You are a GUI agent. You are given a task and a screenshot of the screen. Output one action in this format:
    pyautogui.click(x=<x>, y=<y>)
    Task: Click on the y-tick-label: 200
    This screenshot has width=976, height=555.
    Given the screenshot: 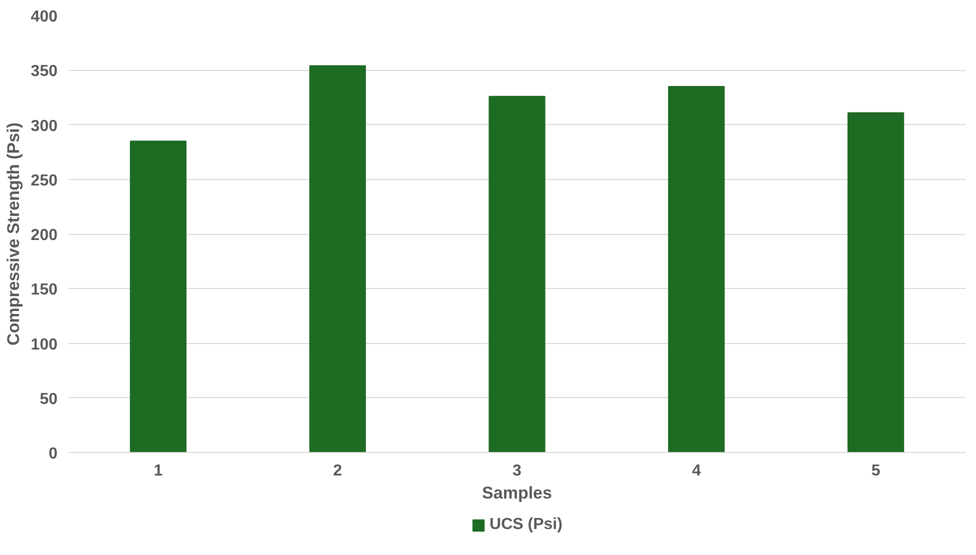 What is the action you would take?
    pyautogui.click(x=44, y=235)
    